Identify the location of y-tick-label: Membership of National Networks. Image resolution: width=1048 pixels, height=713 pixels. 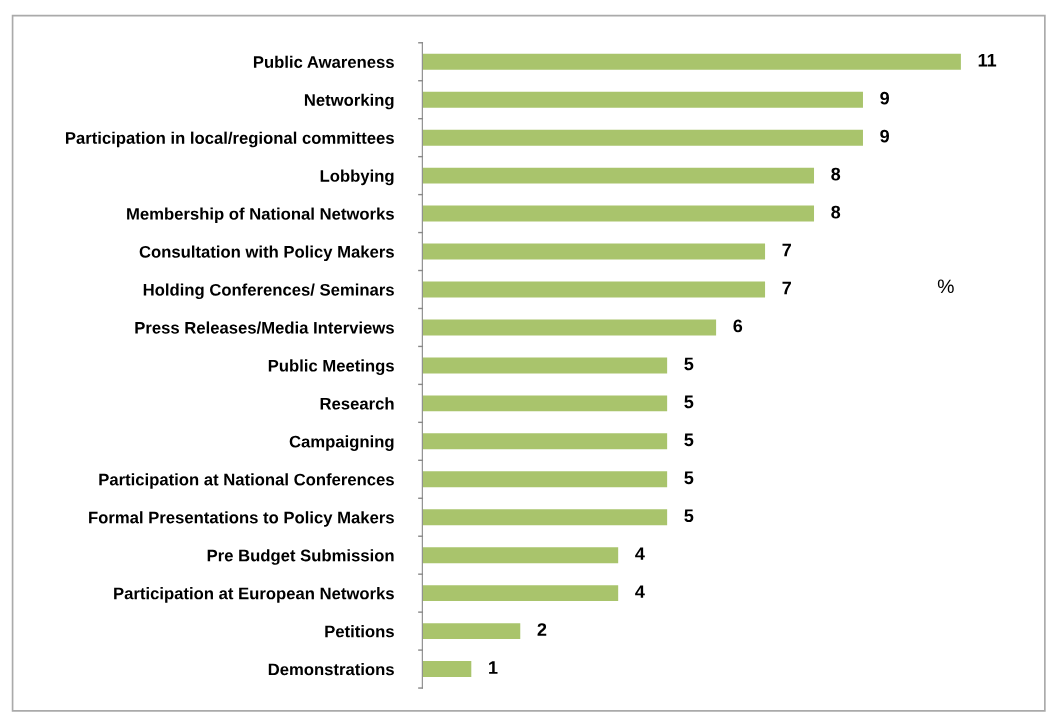
(260, 215).